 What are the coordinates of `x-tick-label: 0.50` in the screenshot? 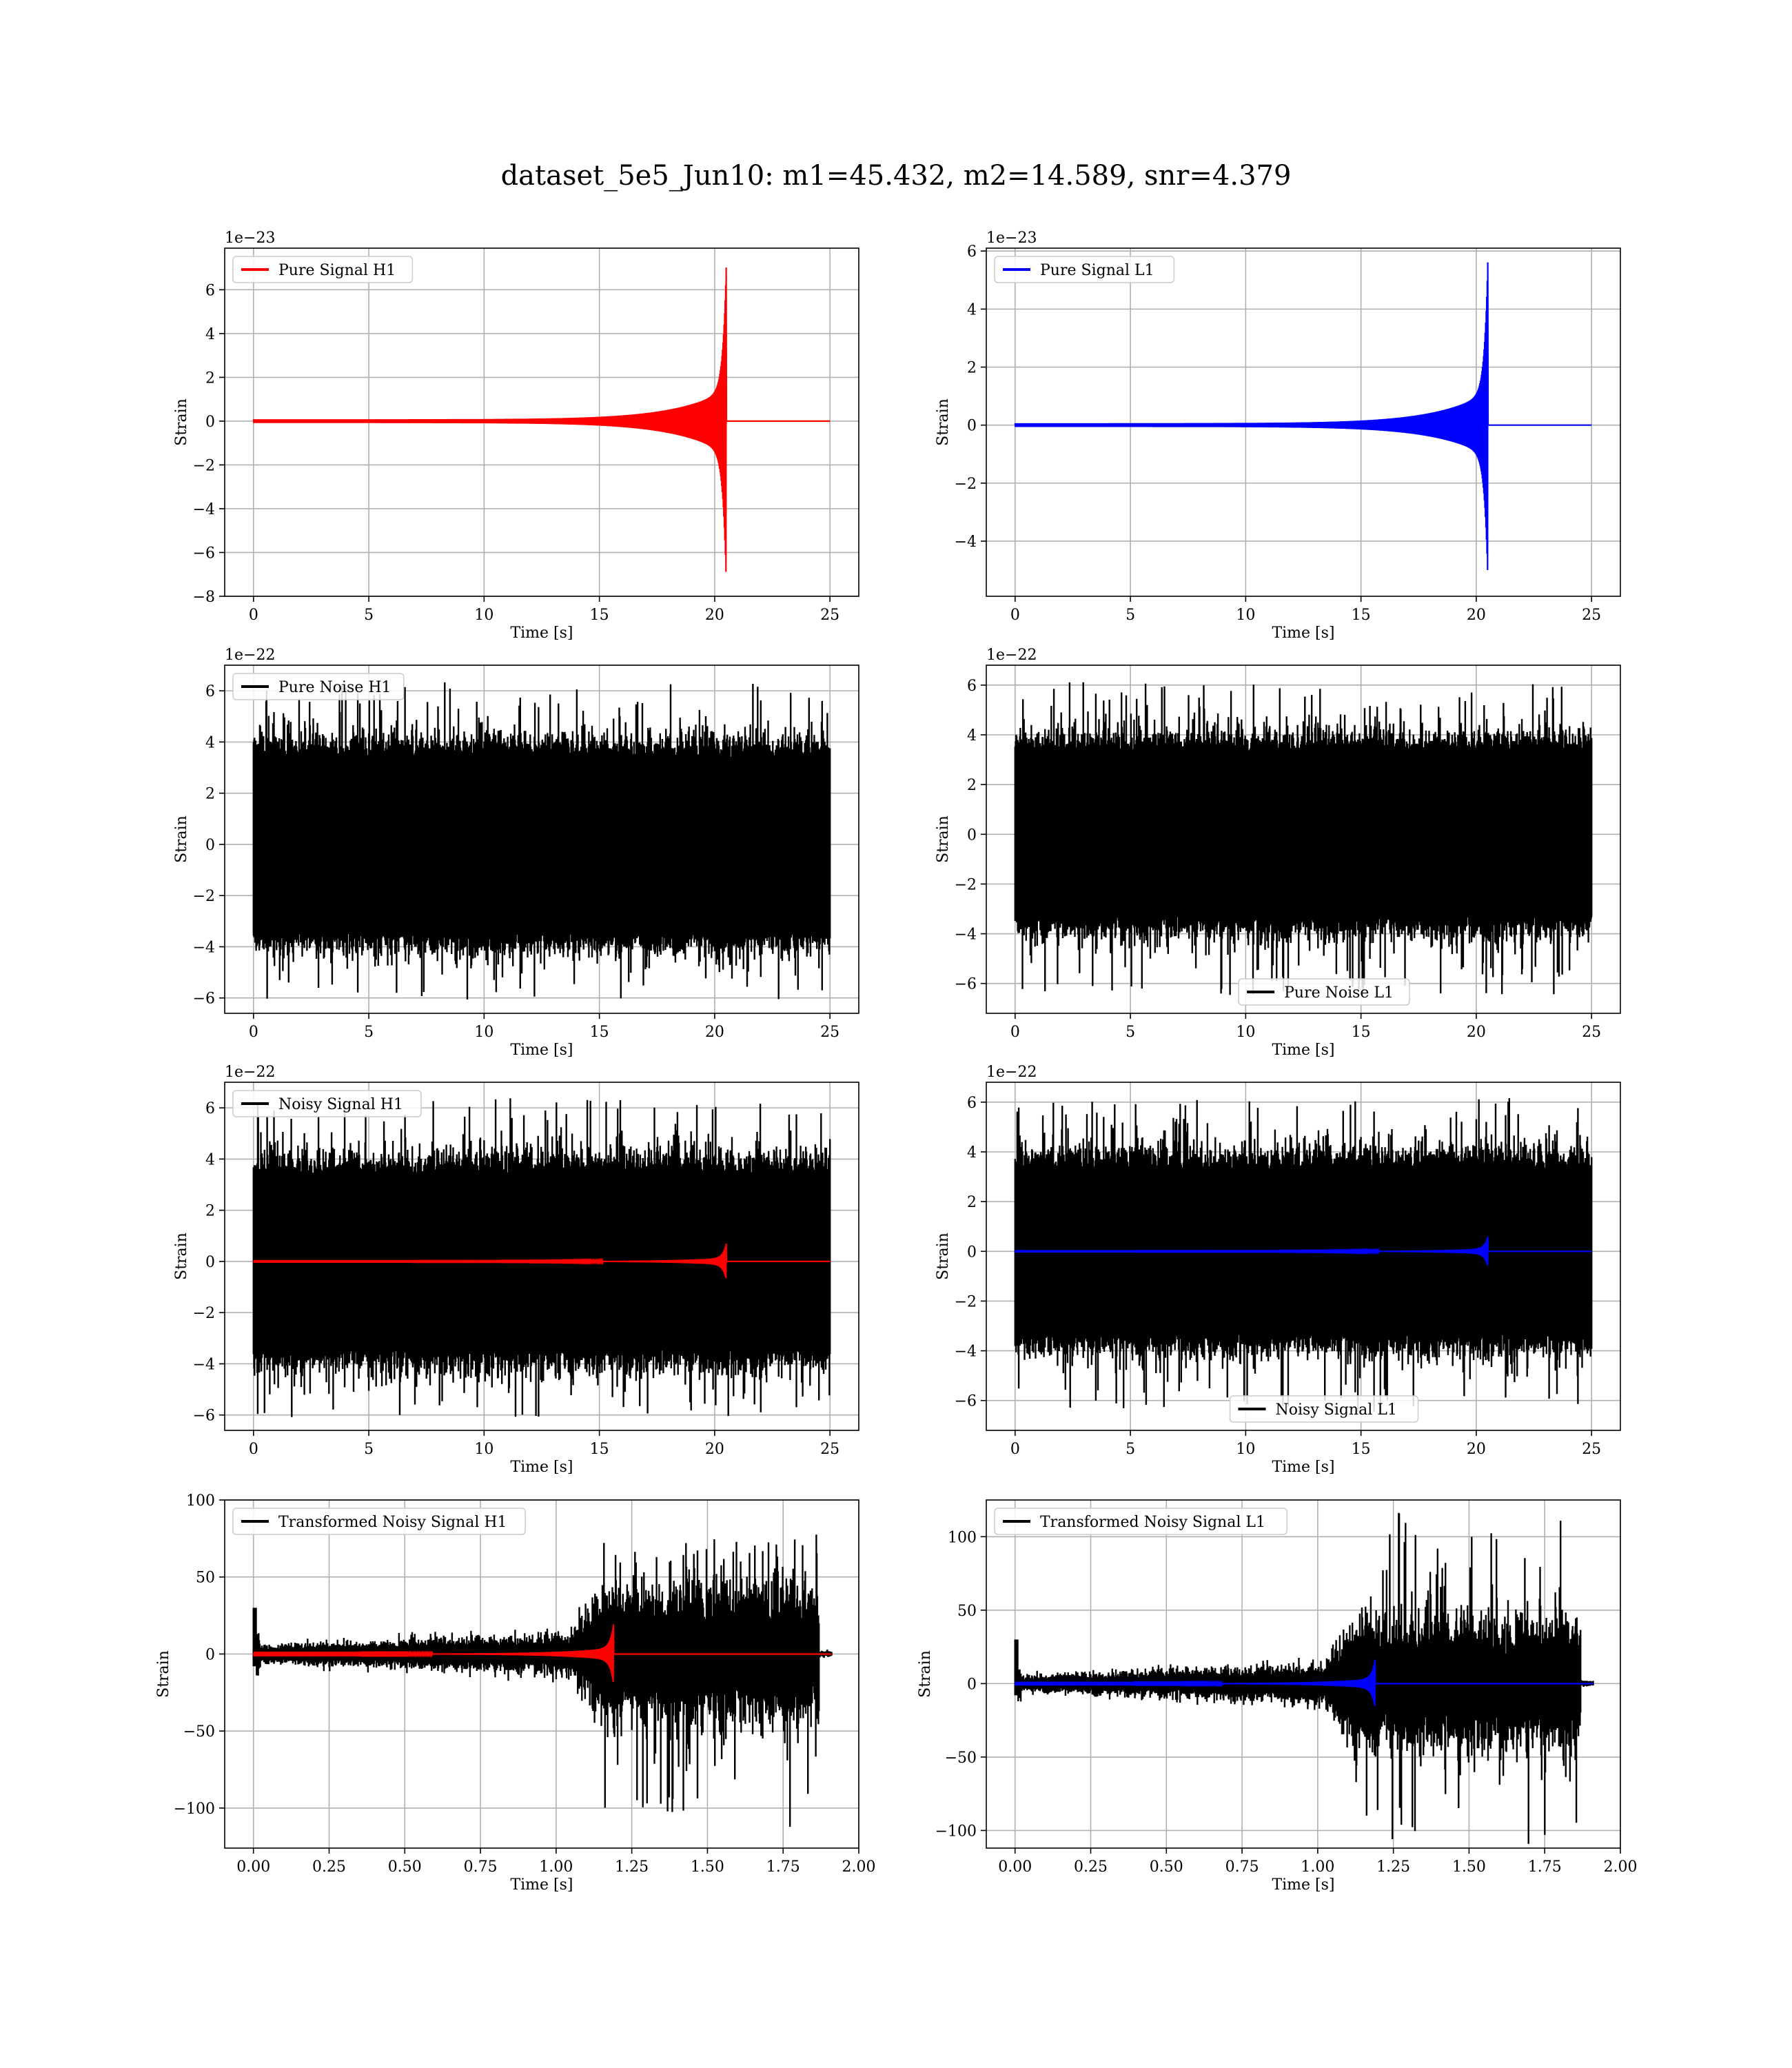 It's located at (405, 1867).